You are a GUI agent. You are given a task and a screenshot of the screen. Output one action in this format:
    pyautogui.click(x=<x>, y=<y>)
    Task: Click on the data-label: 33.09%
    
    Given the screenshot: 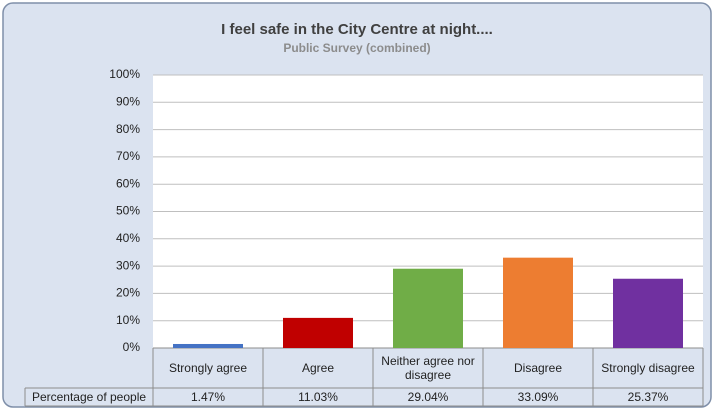 What is the action you would take?
    pyautogui.click(x=538, y=397)
    